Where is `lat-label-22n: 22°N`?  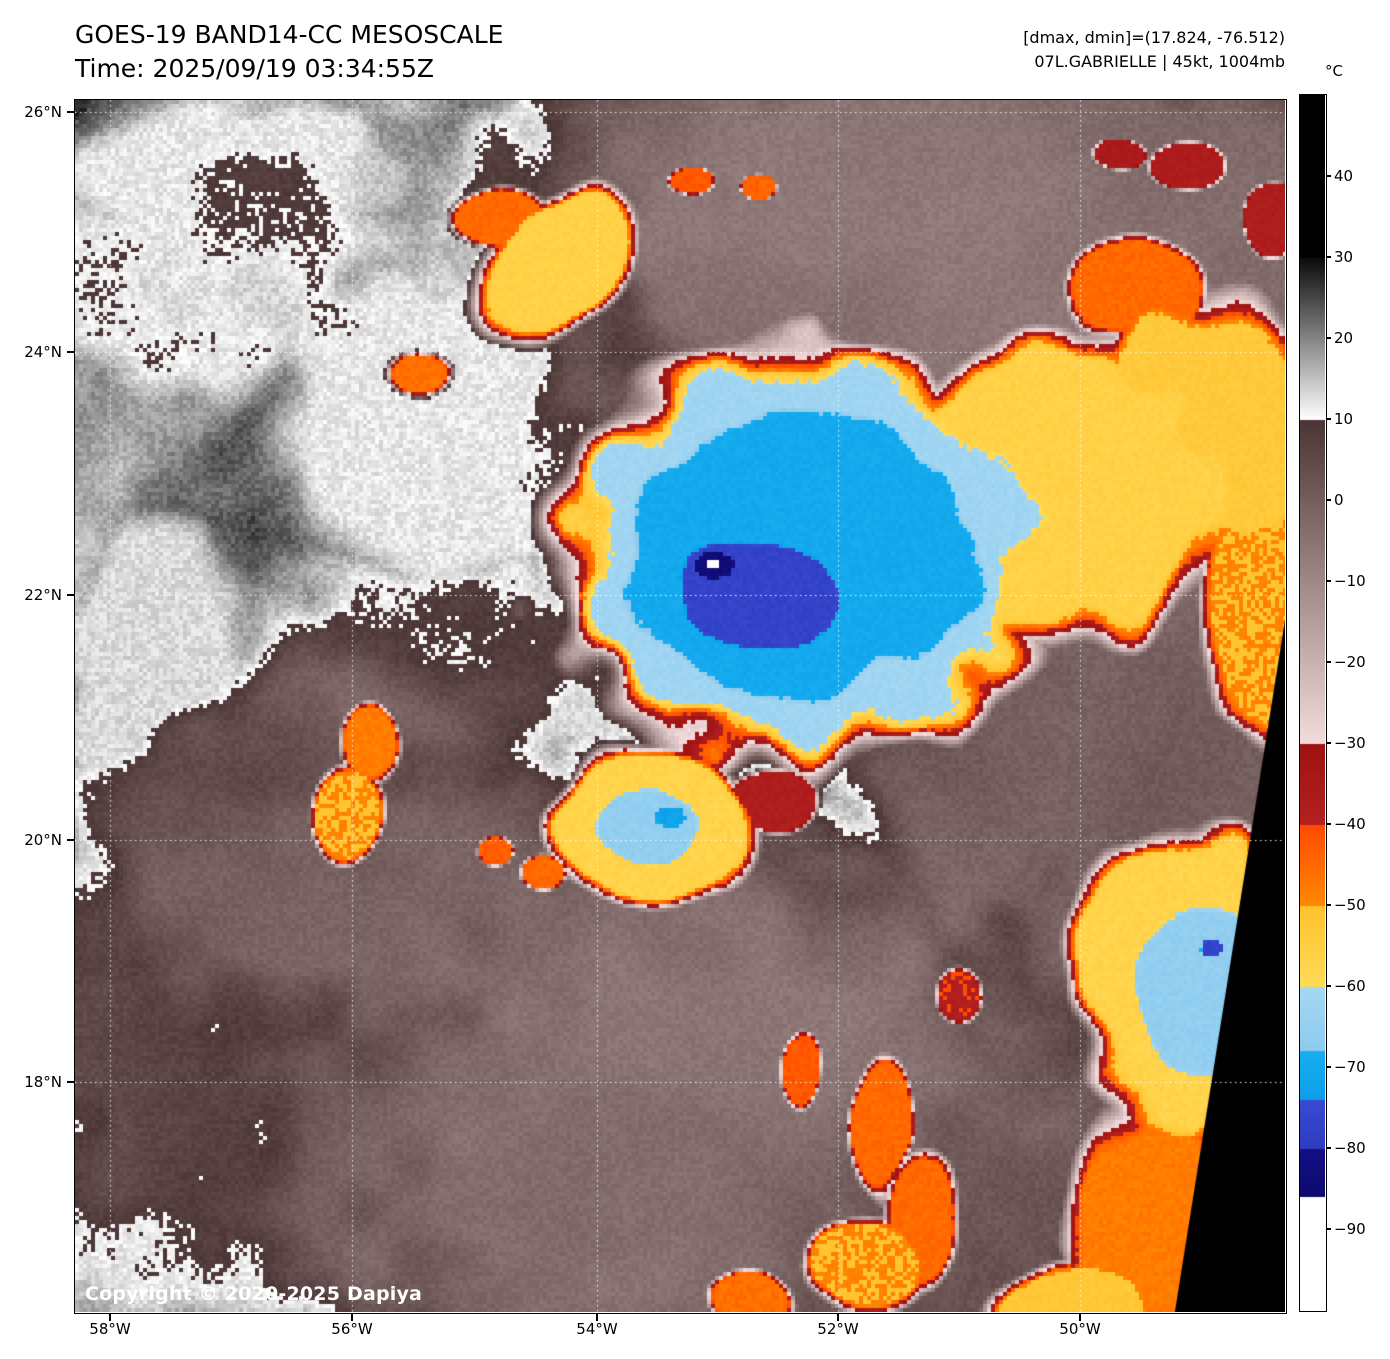 lat-label-22n: 22°N is located at coordinates (43, 595).